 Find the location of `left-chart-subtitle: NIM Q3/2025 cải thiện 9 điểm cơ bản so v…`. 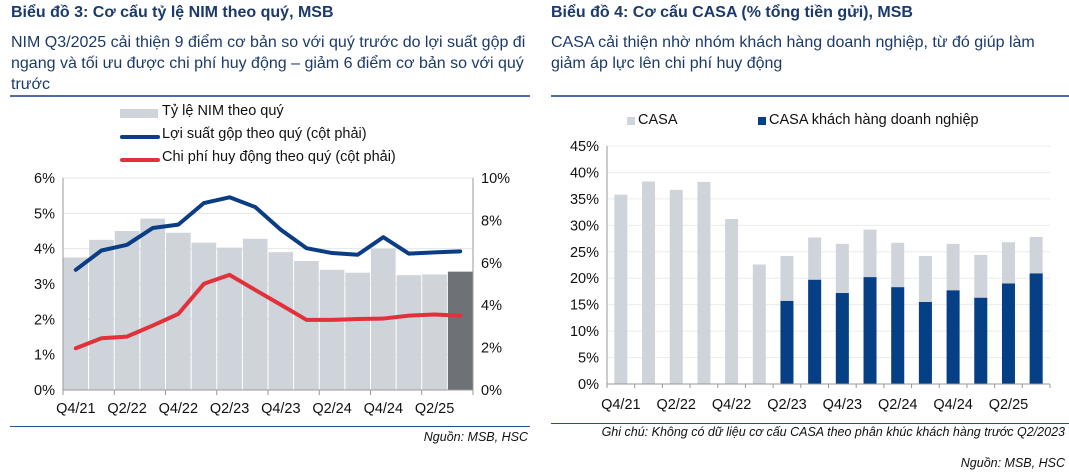

left-chart-subtitle: NIM Q3/2025 cải thiện 9 điểm cơ bản so v… is located at coordinates (268, 63).